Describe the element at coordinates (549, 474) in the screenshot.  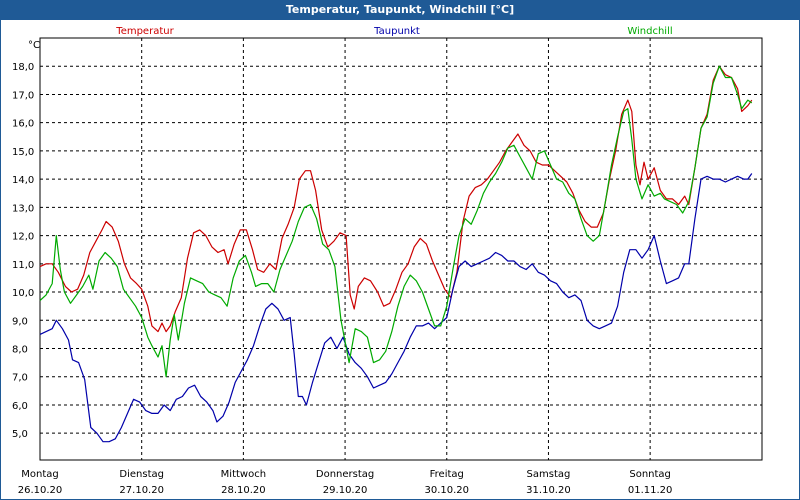
I see `x-day-label: Samstag` at that location.